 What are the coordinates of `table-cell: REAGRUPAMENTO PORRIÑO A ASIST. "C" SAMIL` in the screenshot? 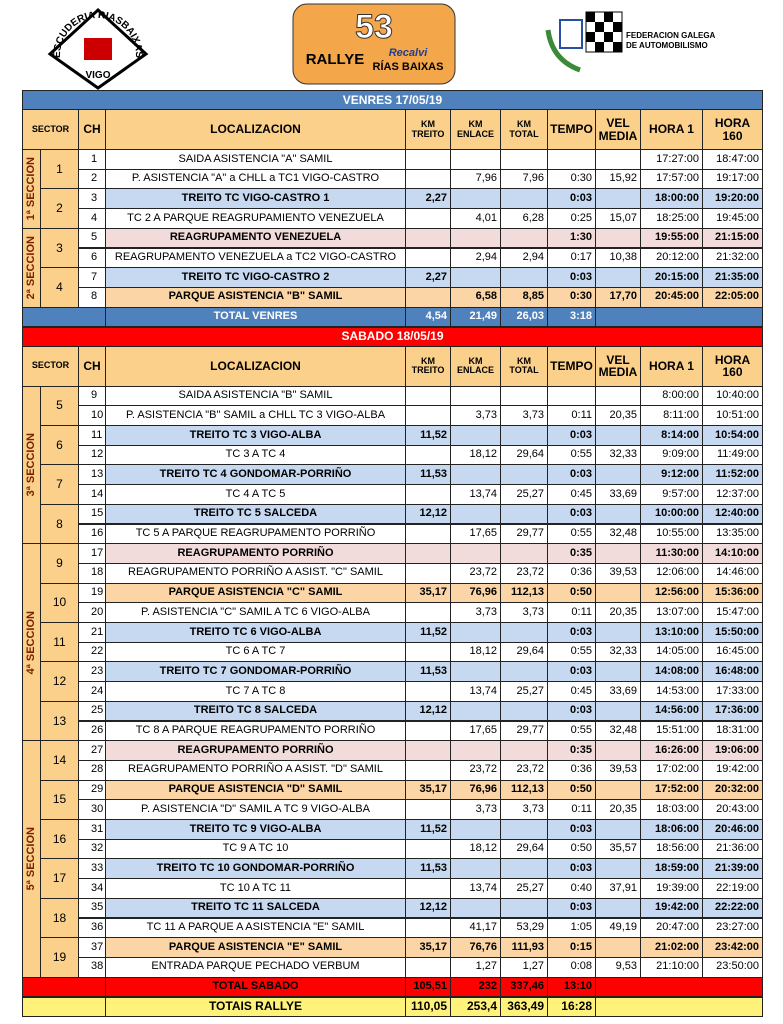 It's located at (255, 573).